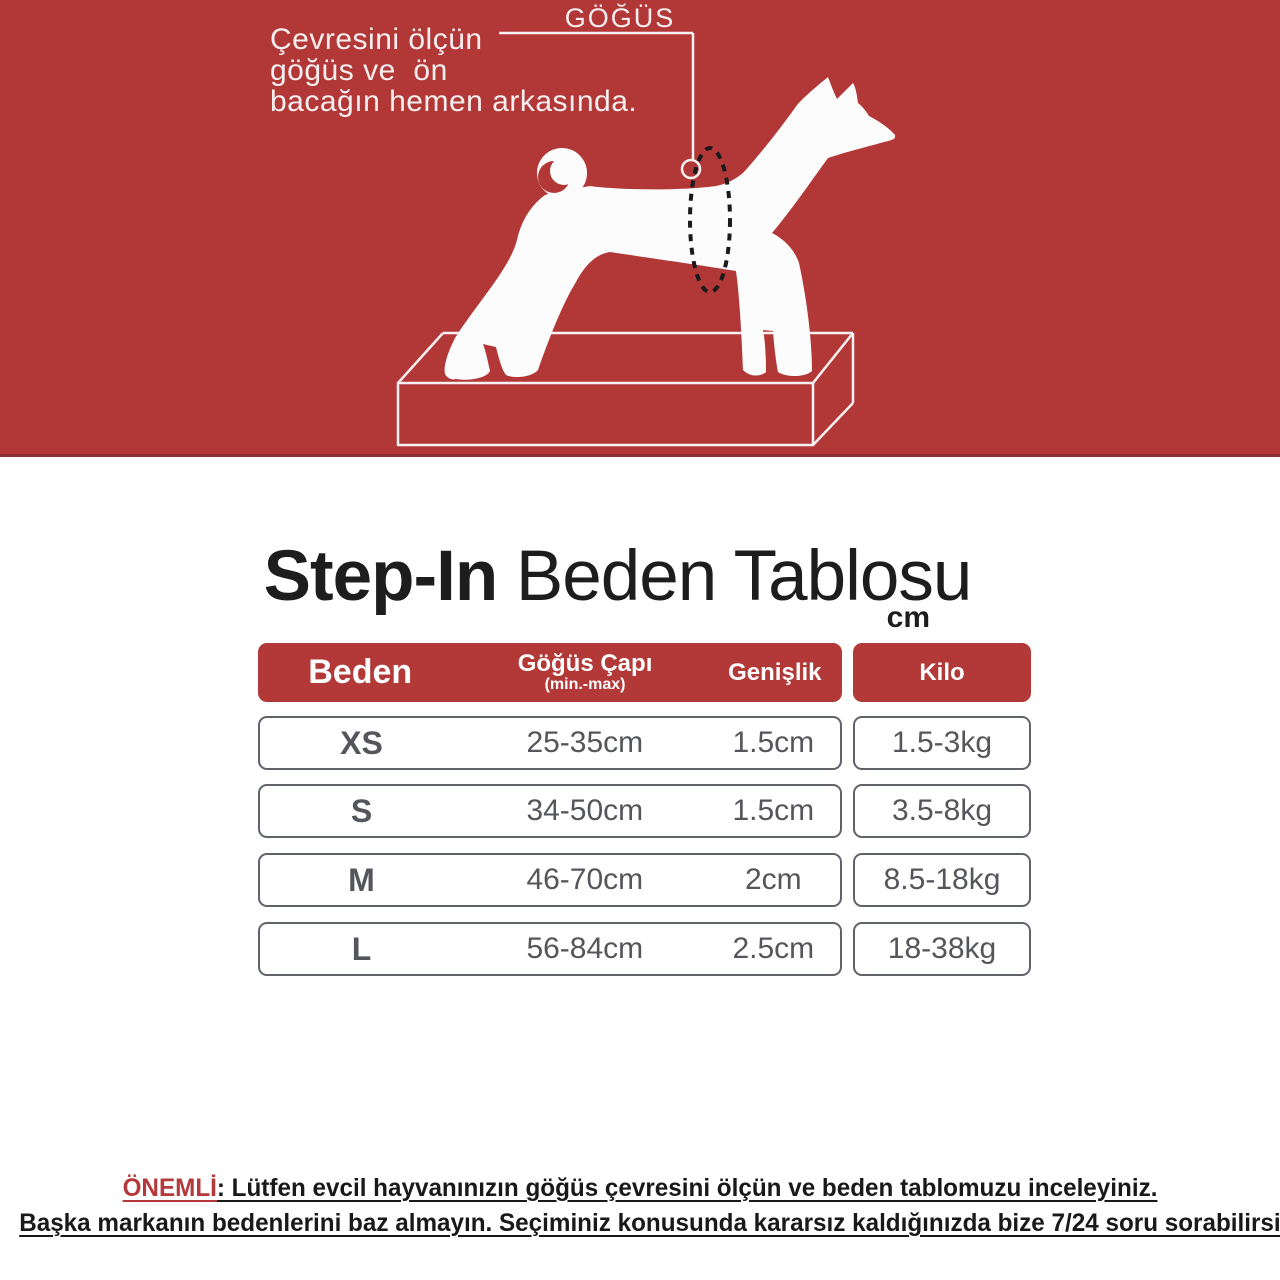 The width and height of the screenshot is (1280, 1280). I want to click on page-title: Step-In Beden Tablosu, so click(617, 576).